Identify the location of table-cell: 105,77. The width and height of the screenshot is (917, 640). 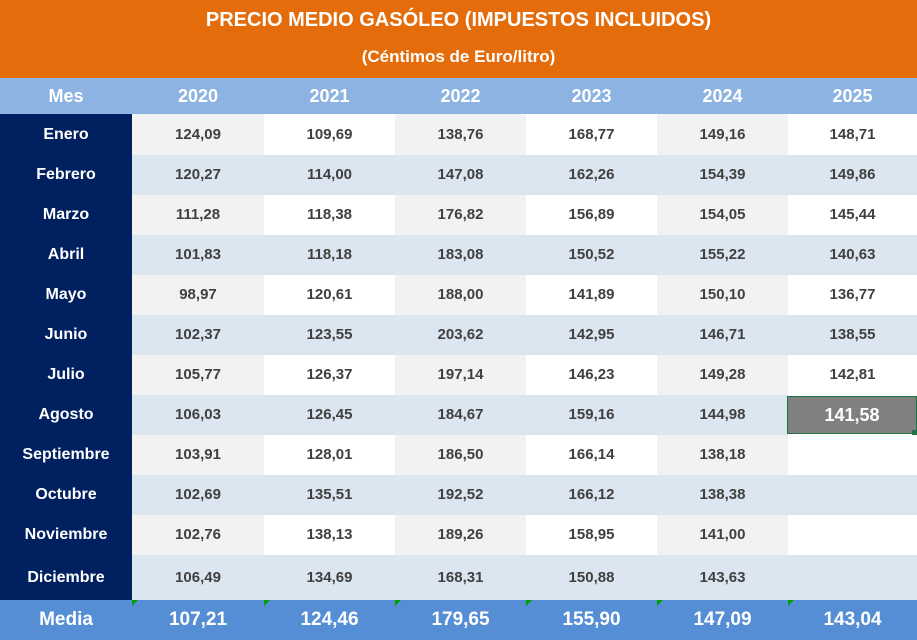
(198, 375).